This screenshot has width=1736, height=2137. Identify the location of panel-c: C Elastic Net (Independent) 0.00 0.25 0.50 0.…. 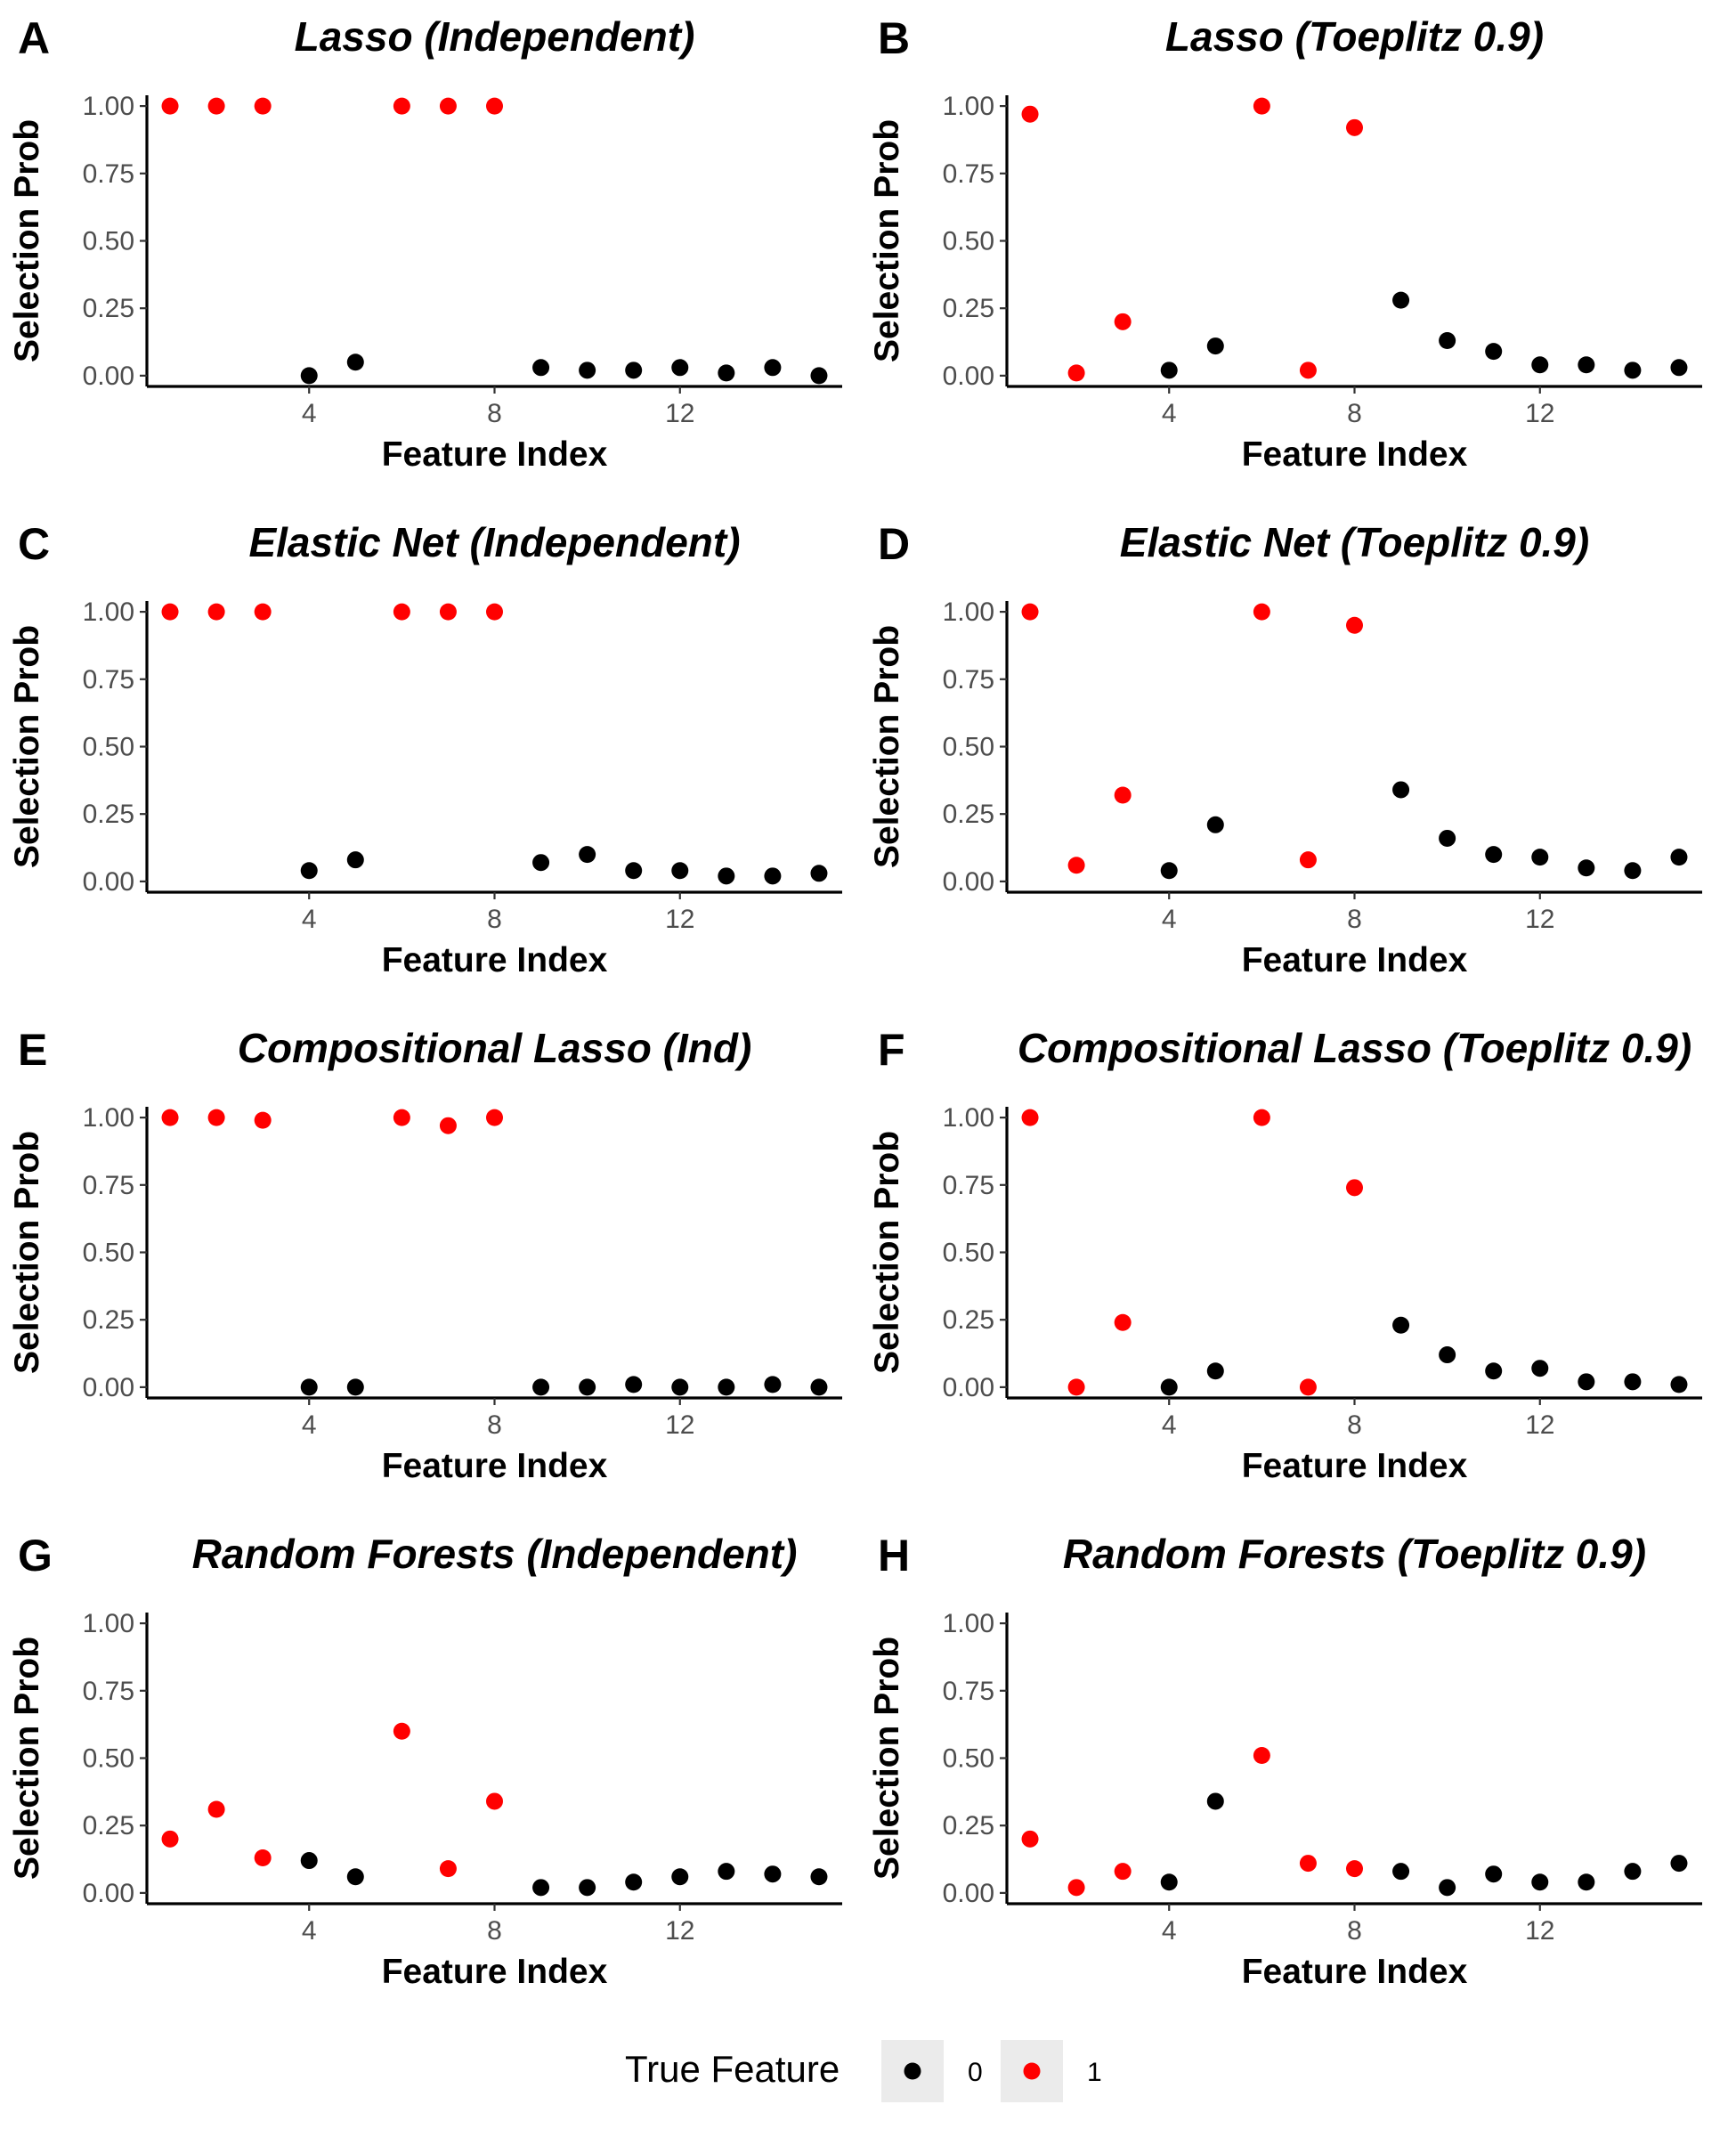
(425, 749).